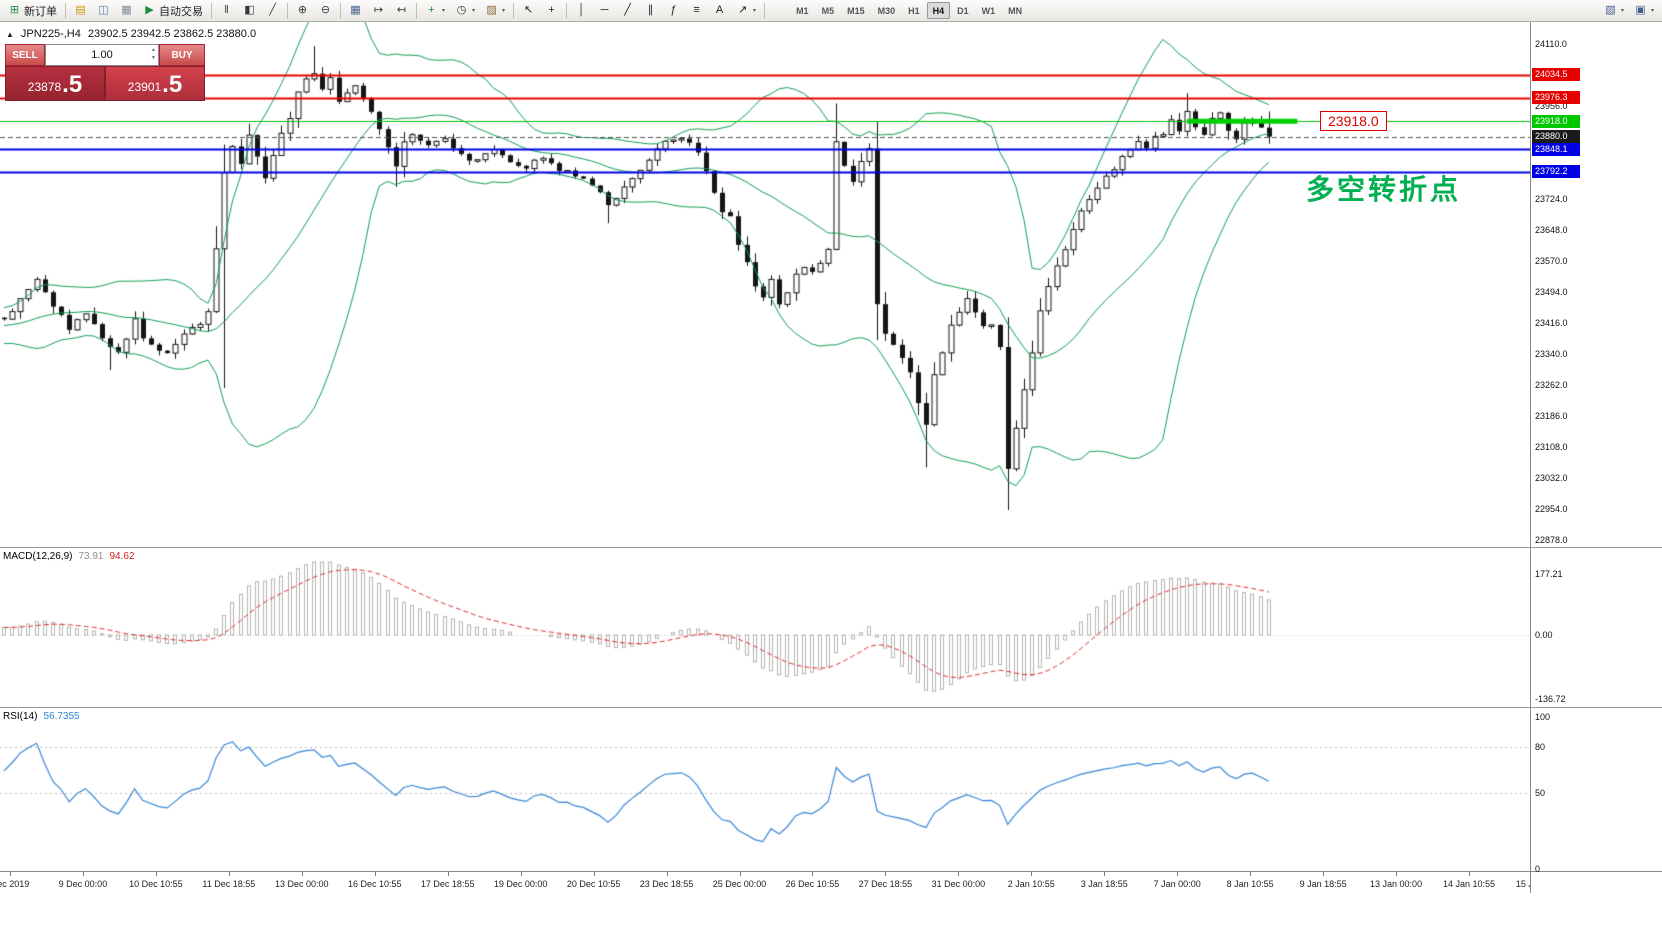  Describe the element at coordinates (828, 10) in the screenshot. I see `timeframe-button-m5: M5` at that location.